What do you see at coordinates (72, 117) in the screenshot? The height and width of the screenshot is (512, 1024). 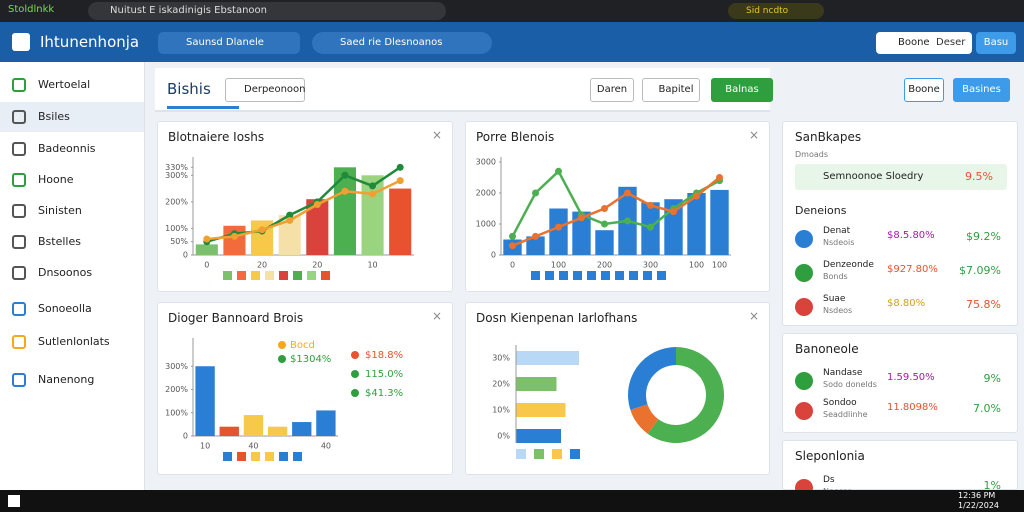 I see `nav-item: Bsiles` at bounding box center [72, 117].